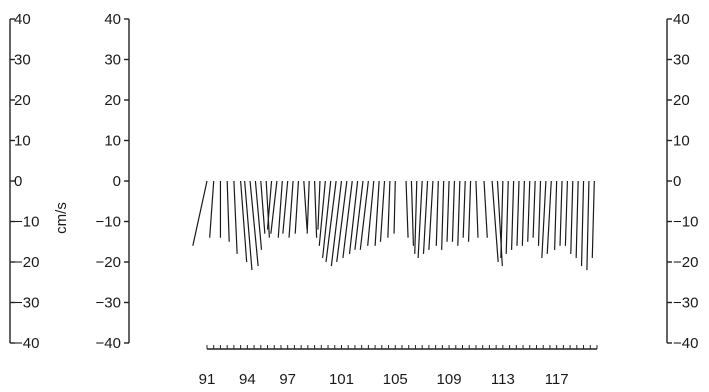 The height and width of the screenshot is (392, 709). What do you see at coordinates (207, 379) in the screenshot?
I see `x-tick-label: 91` at bounding box center [207, 379].